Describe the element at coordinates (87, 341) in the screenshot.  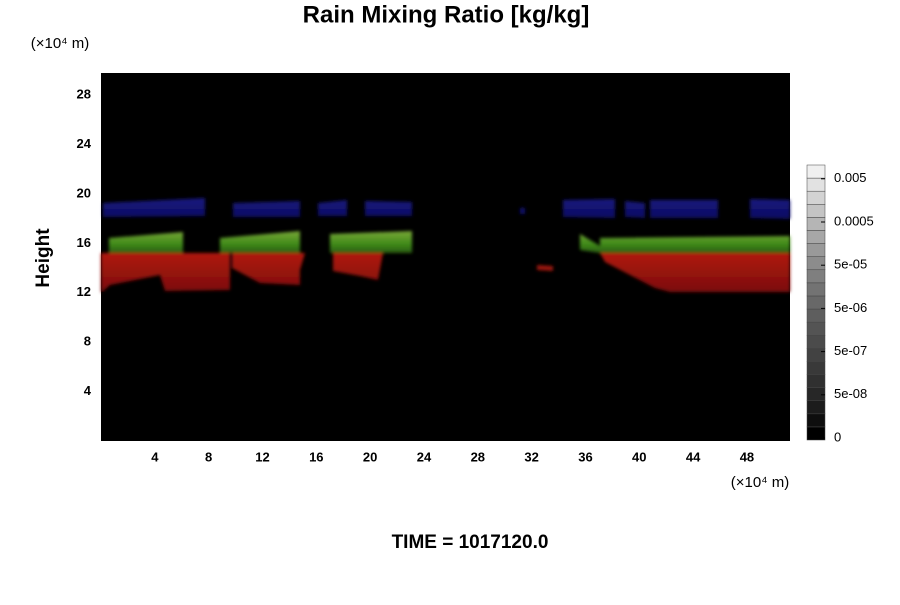
I see `y-tick-label: 8` at that location.